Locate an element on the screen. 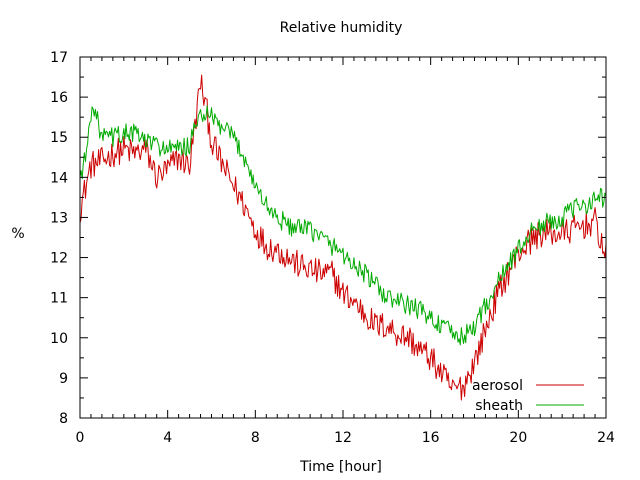  y-tick-label: 16 is located at coordinates (59, 98).